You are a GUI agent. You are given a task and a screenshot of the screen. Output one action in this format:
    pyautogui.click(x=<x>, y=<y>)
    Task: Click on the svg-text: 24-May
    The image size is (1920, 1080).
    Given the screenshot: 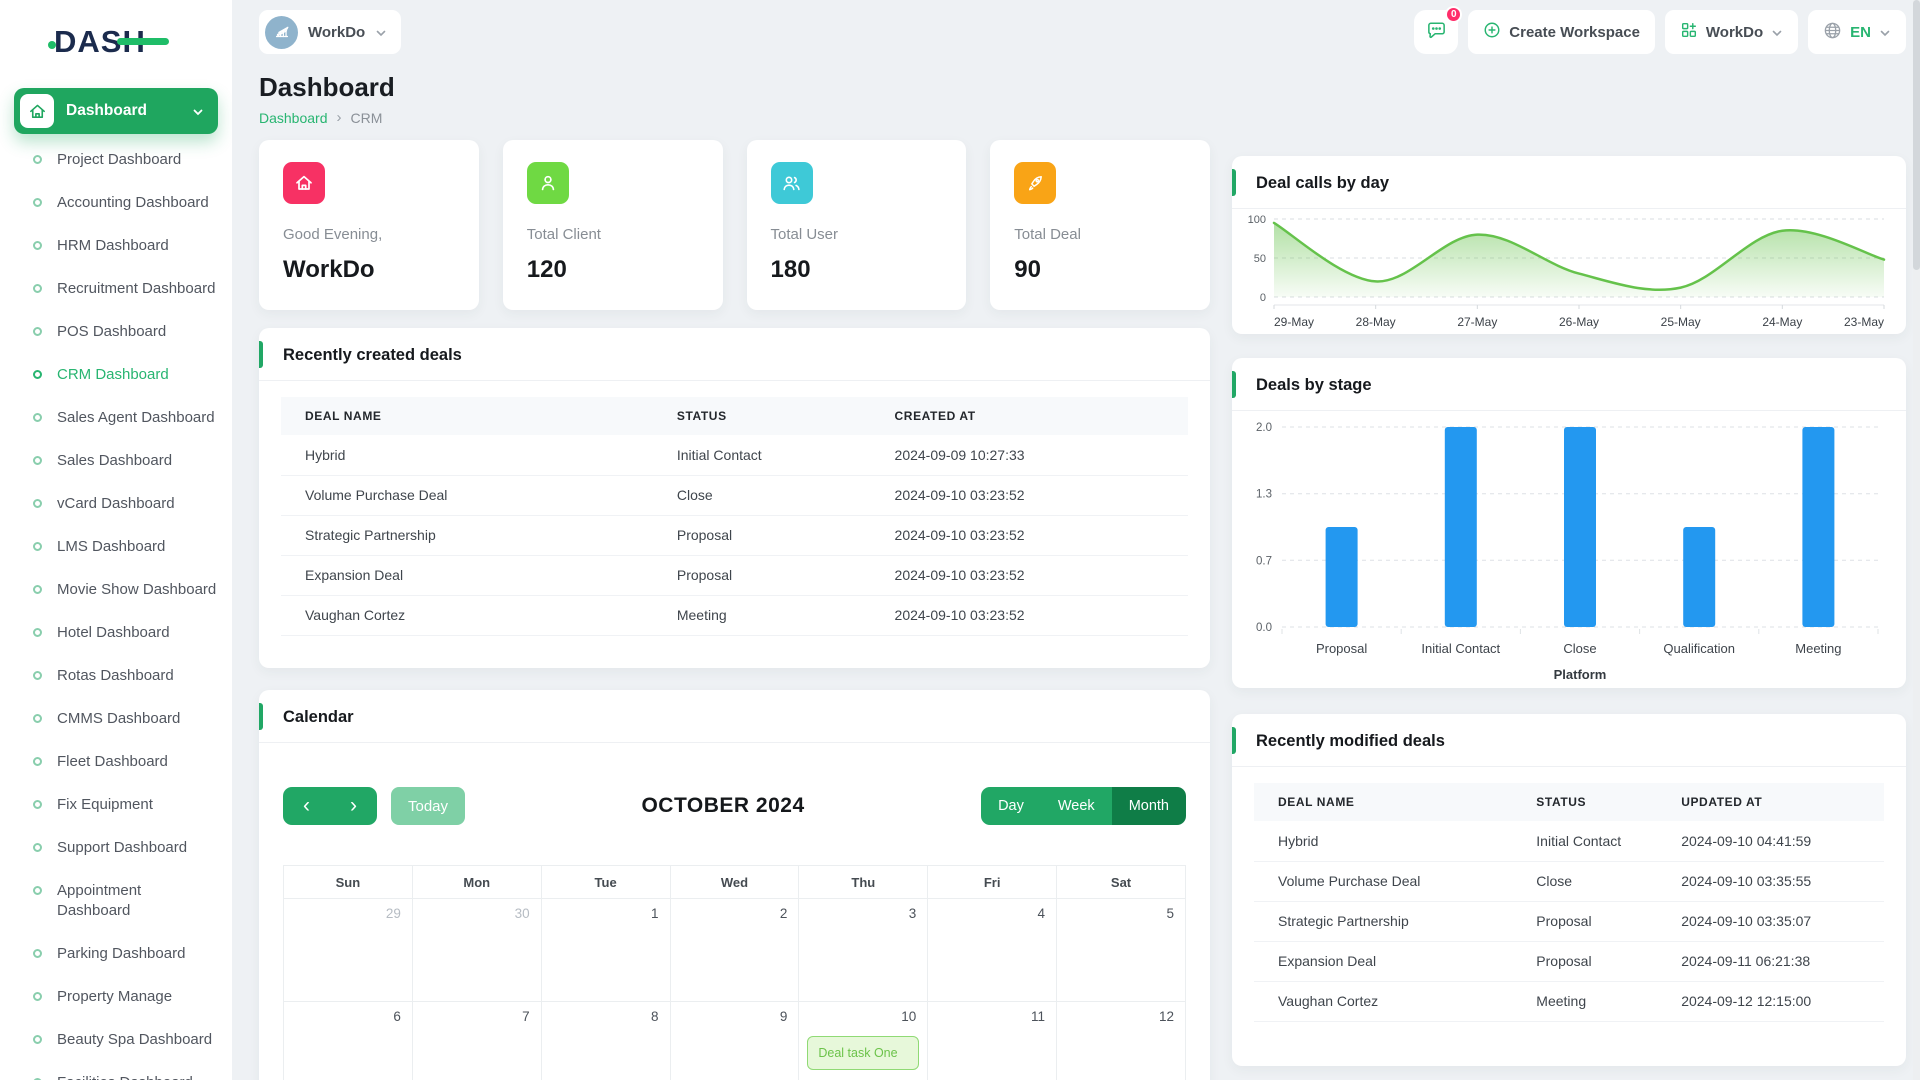 What is the action you would take?
    pyautogui.click(x=1782, y=322)
    